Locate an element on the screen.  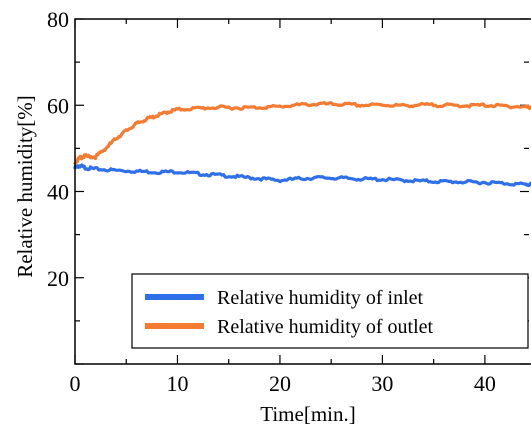
legend-label-outlet: Relative humidity of outlet is located at coordinates (325, 327).